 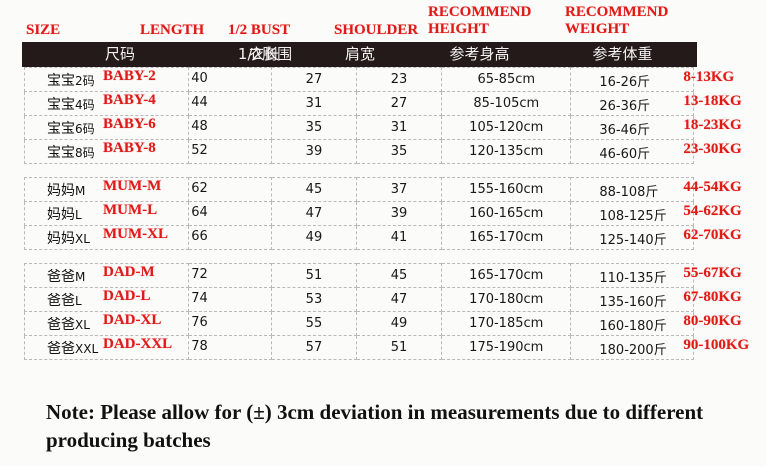 What do you see at coordinates (132, 186) in the screenshot?
I see `size-label-en: MUM-M` at bounding box center [132, 186].